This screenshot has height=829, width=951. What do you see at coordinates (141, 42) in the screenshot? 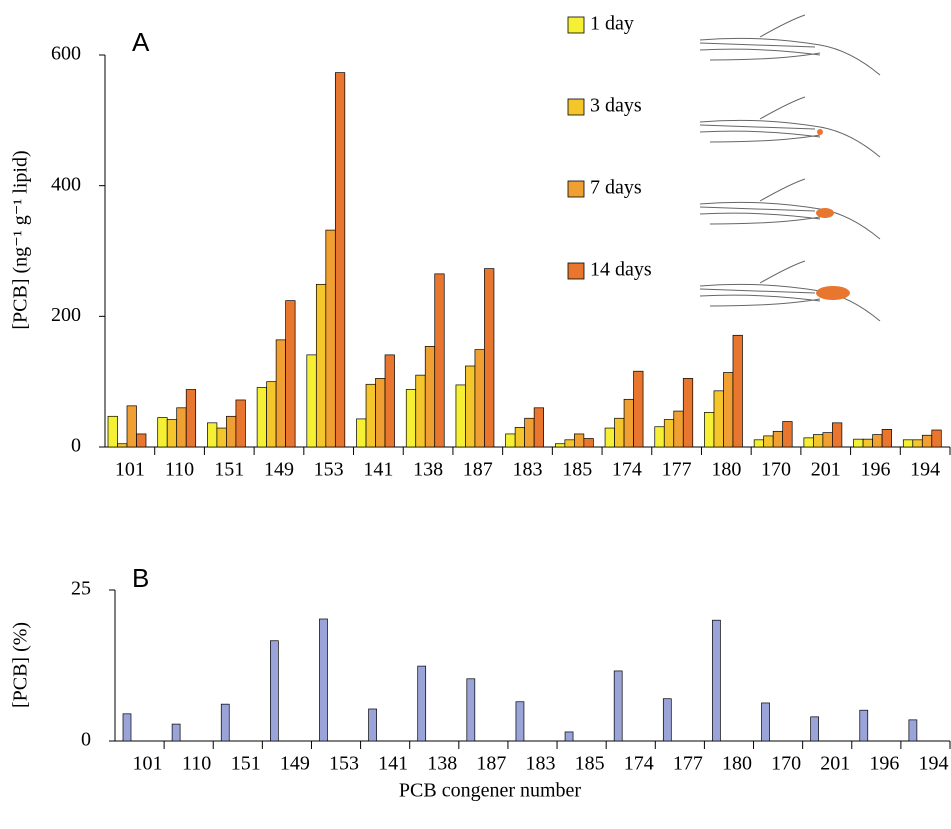
I see `panel-label: A` at bounding box center [141, 42].